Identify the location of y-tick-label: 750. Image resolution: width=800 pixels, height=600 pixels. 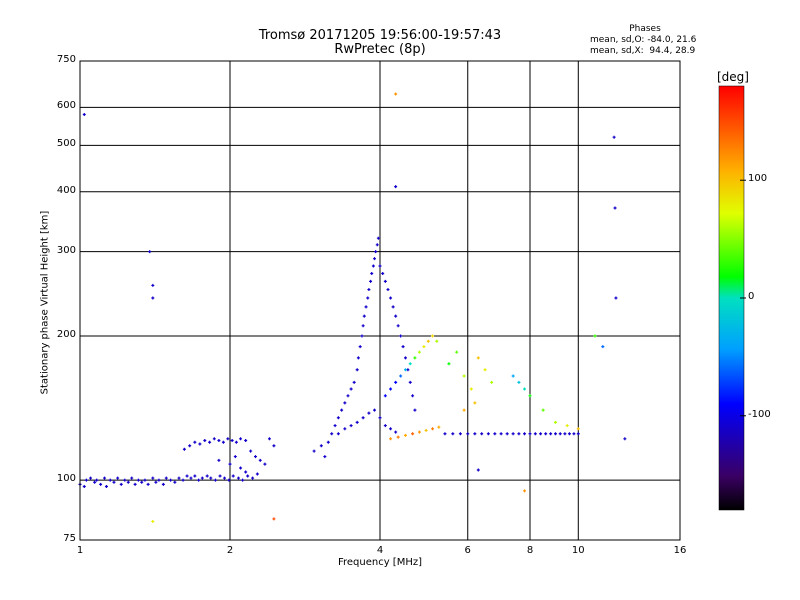
(66, 59).